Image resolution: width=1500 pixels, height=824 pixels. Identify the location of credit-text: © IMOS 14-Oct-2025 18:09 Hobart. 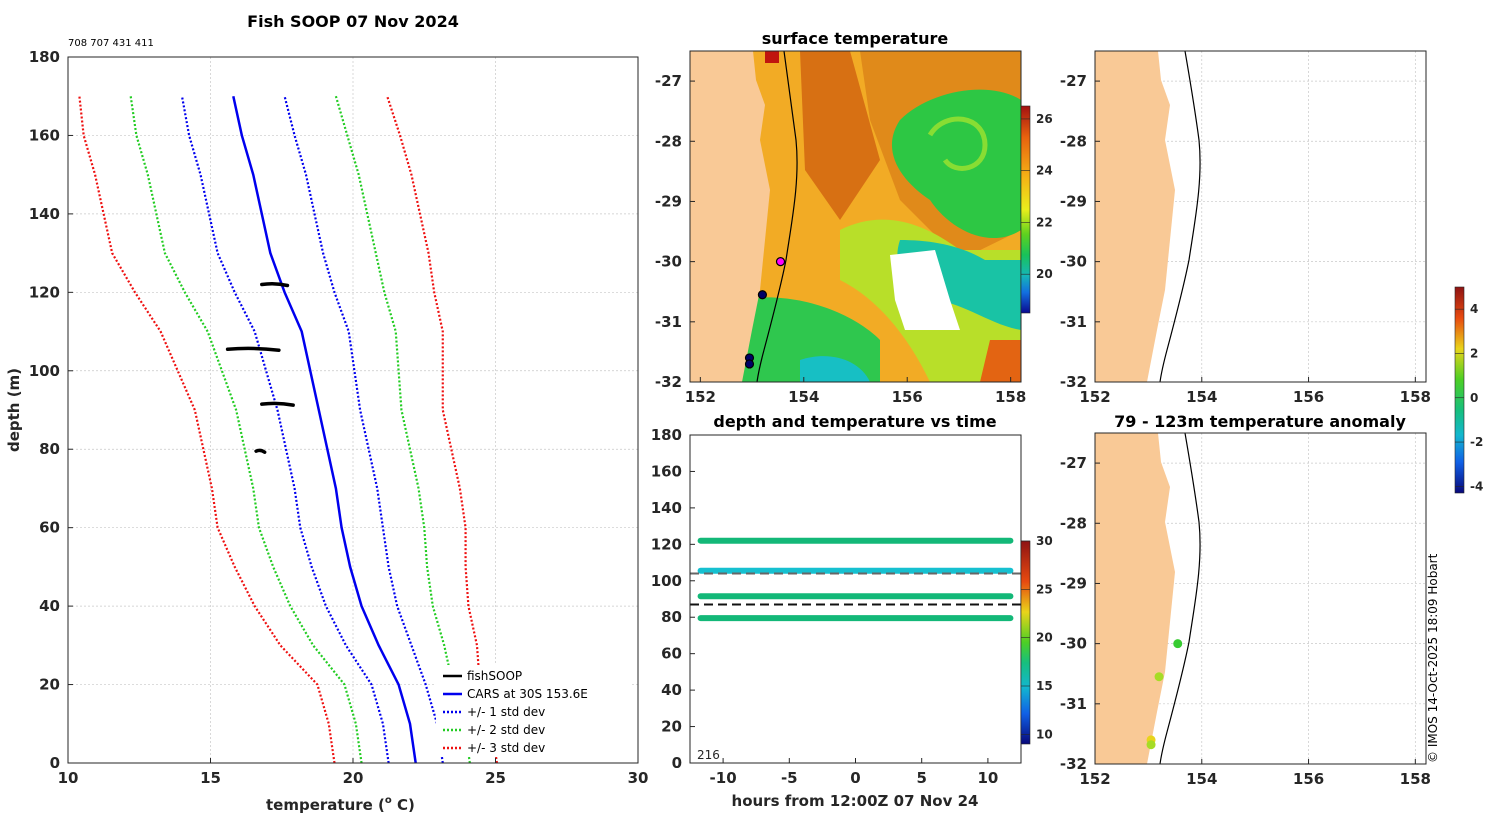
(1433, 658).